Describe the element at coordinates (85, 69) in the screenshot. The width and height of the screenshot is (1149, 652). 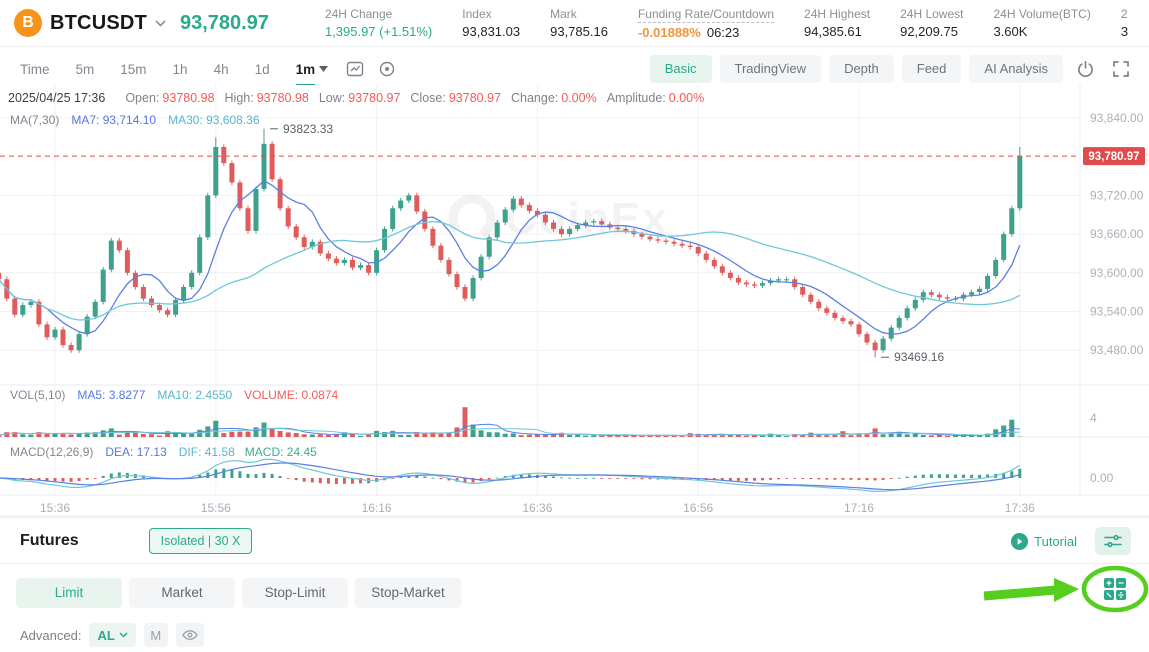
I see `interval-5m: 5m` at that location.